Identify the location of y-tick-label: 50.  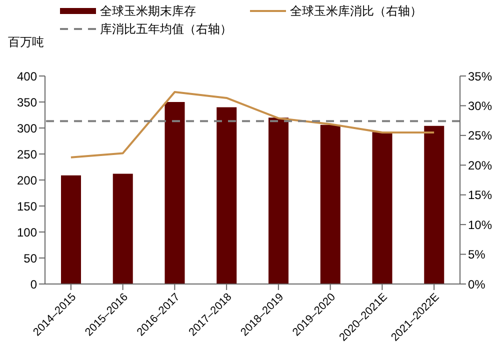
(31, 258).